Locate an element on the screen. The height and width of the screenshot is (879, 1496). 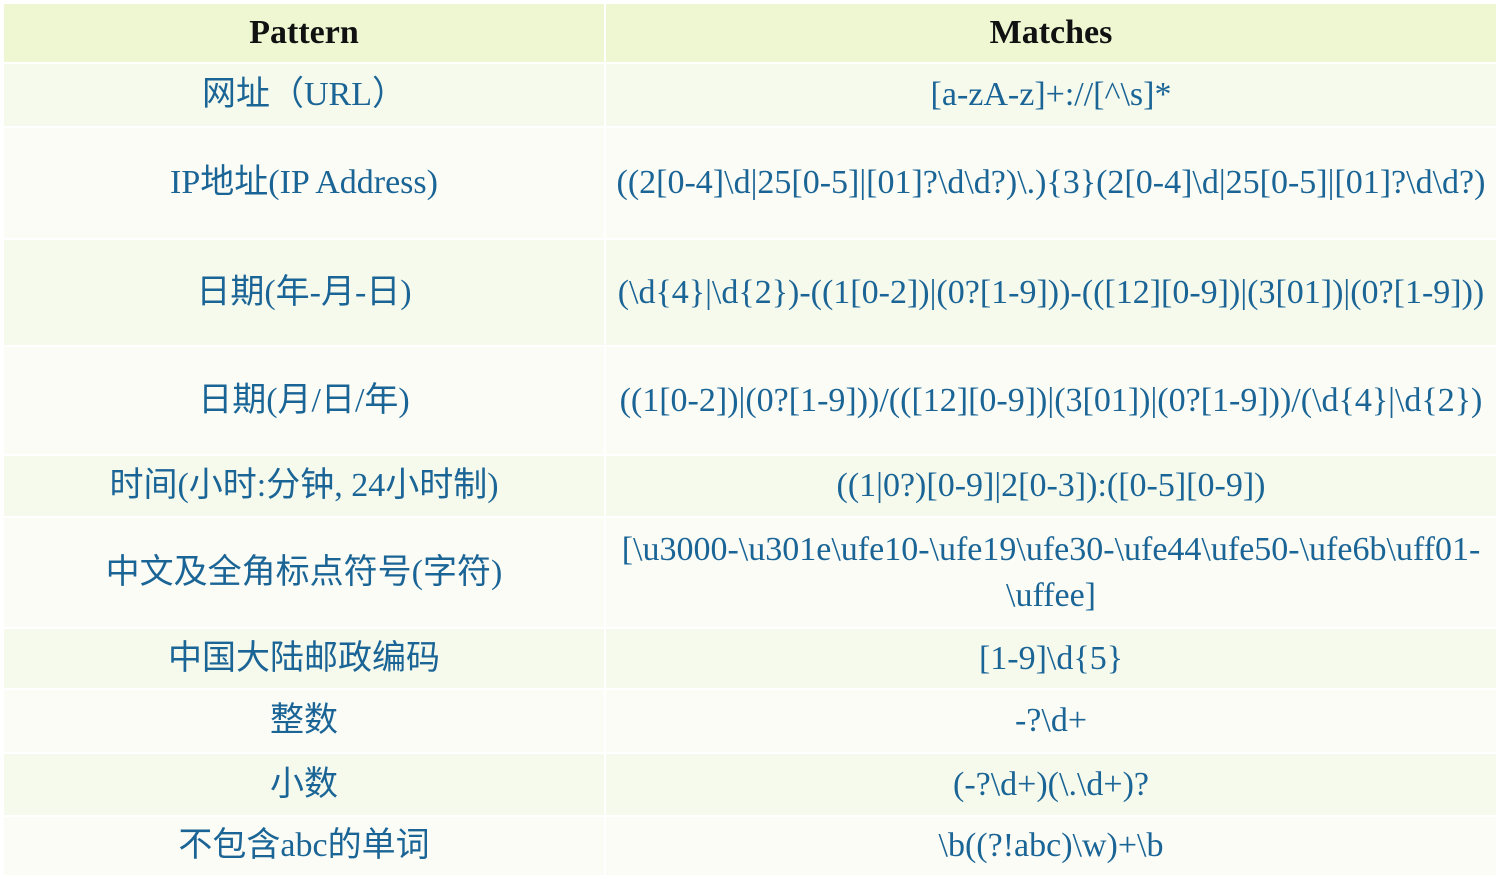
matches-cell: ((1|0?)[0-9]|2[0-3]):([0-5][0-9]) is located at coordinates (1051, 486).